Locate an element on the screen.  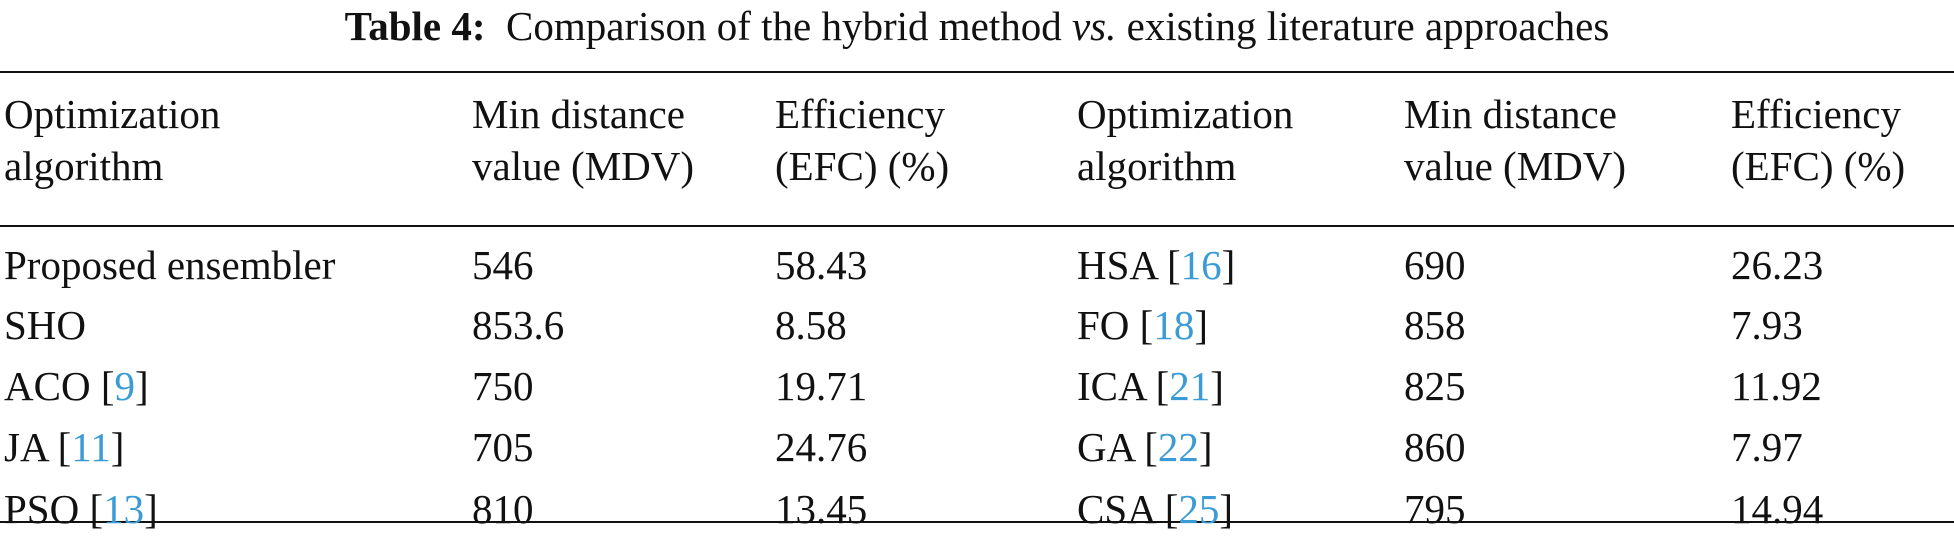
mdv-cell: 853.6 is located at coordinates (518, 325).